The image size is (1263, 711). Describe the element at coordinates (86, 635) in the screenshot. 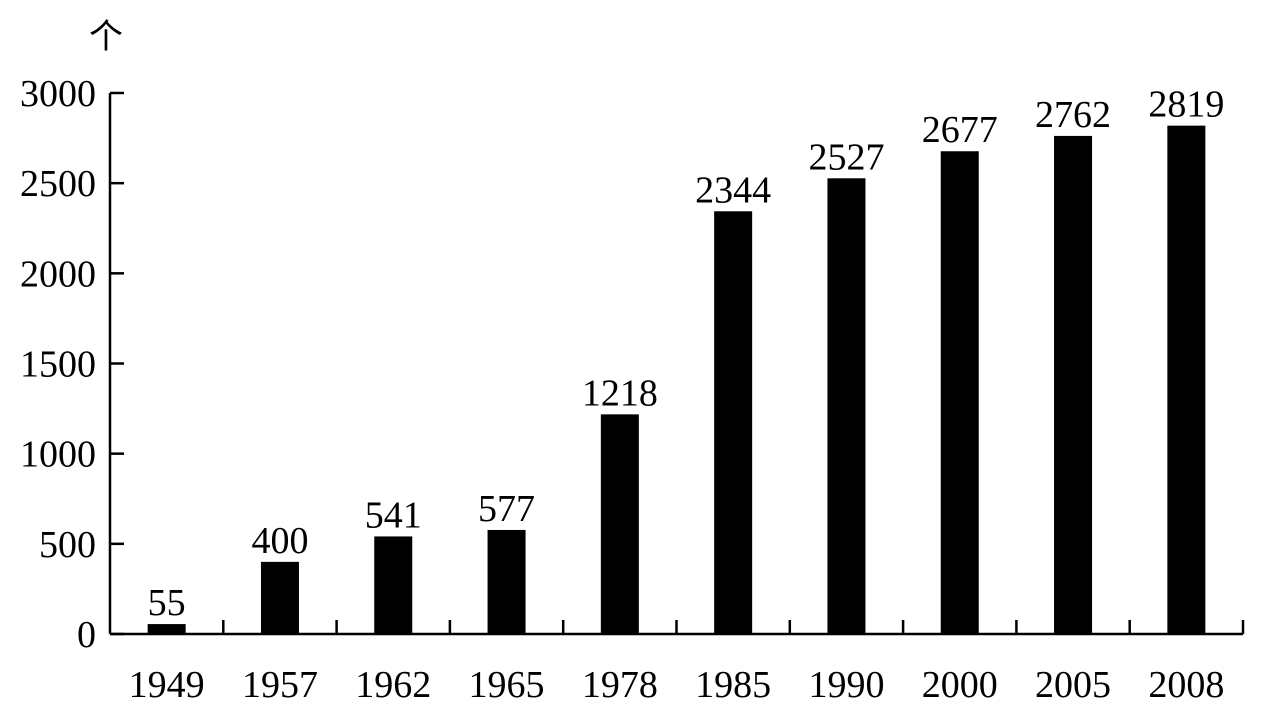

I see `y-tick-label: 0` at that location.